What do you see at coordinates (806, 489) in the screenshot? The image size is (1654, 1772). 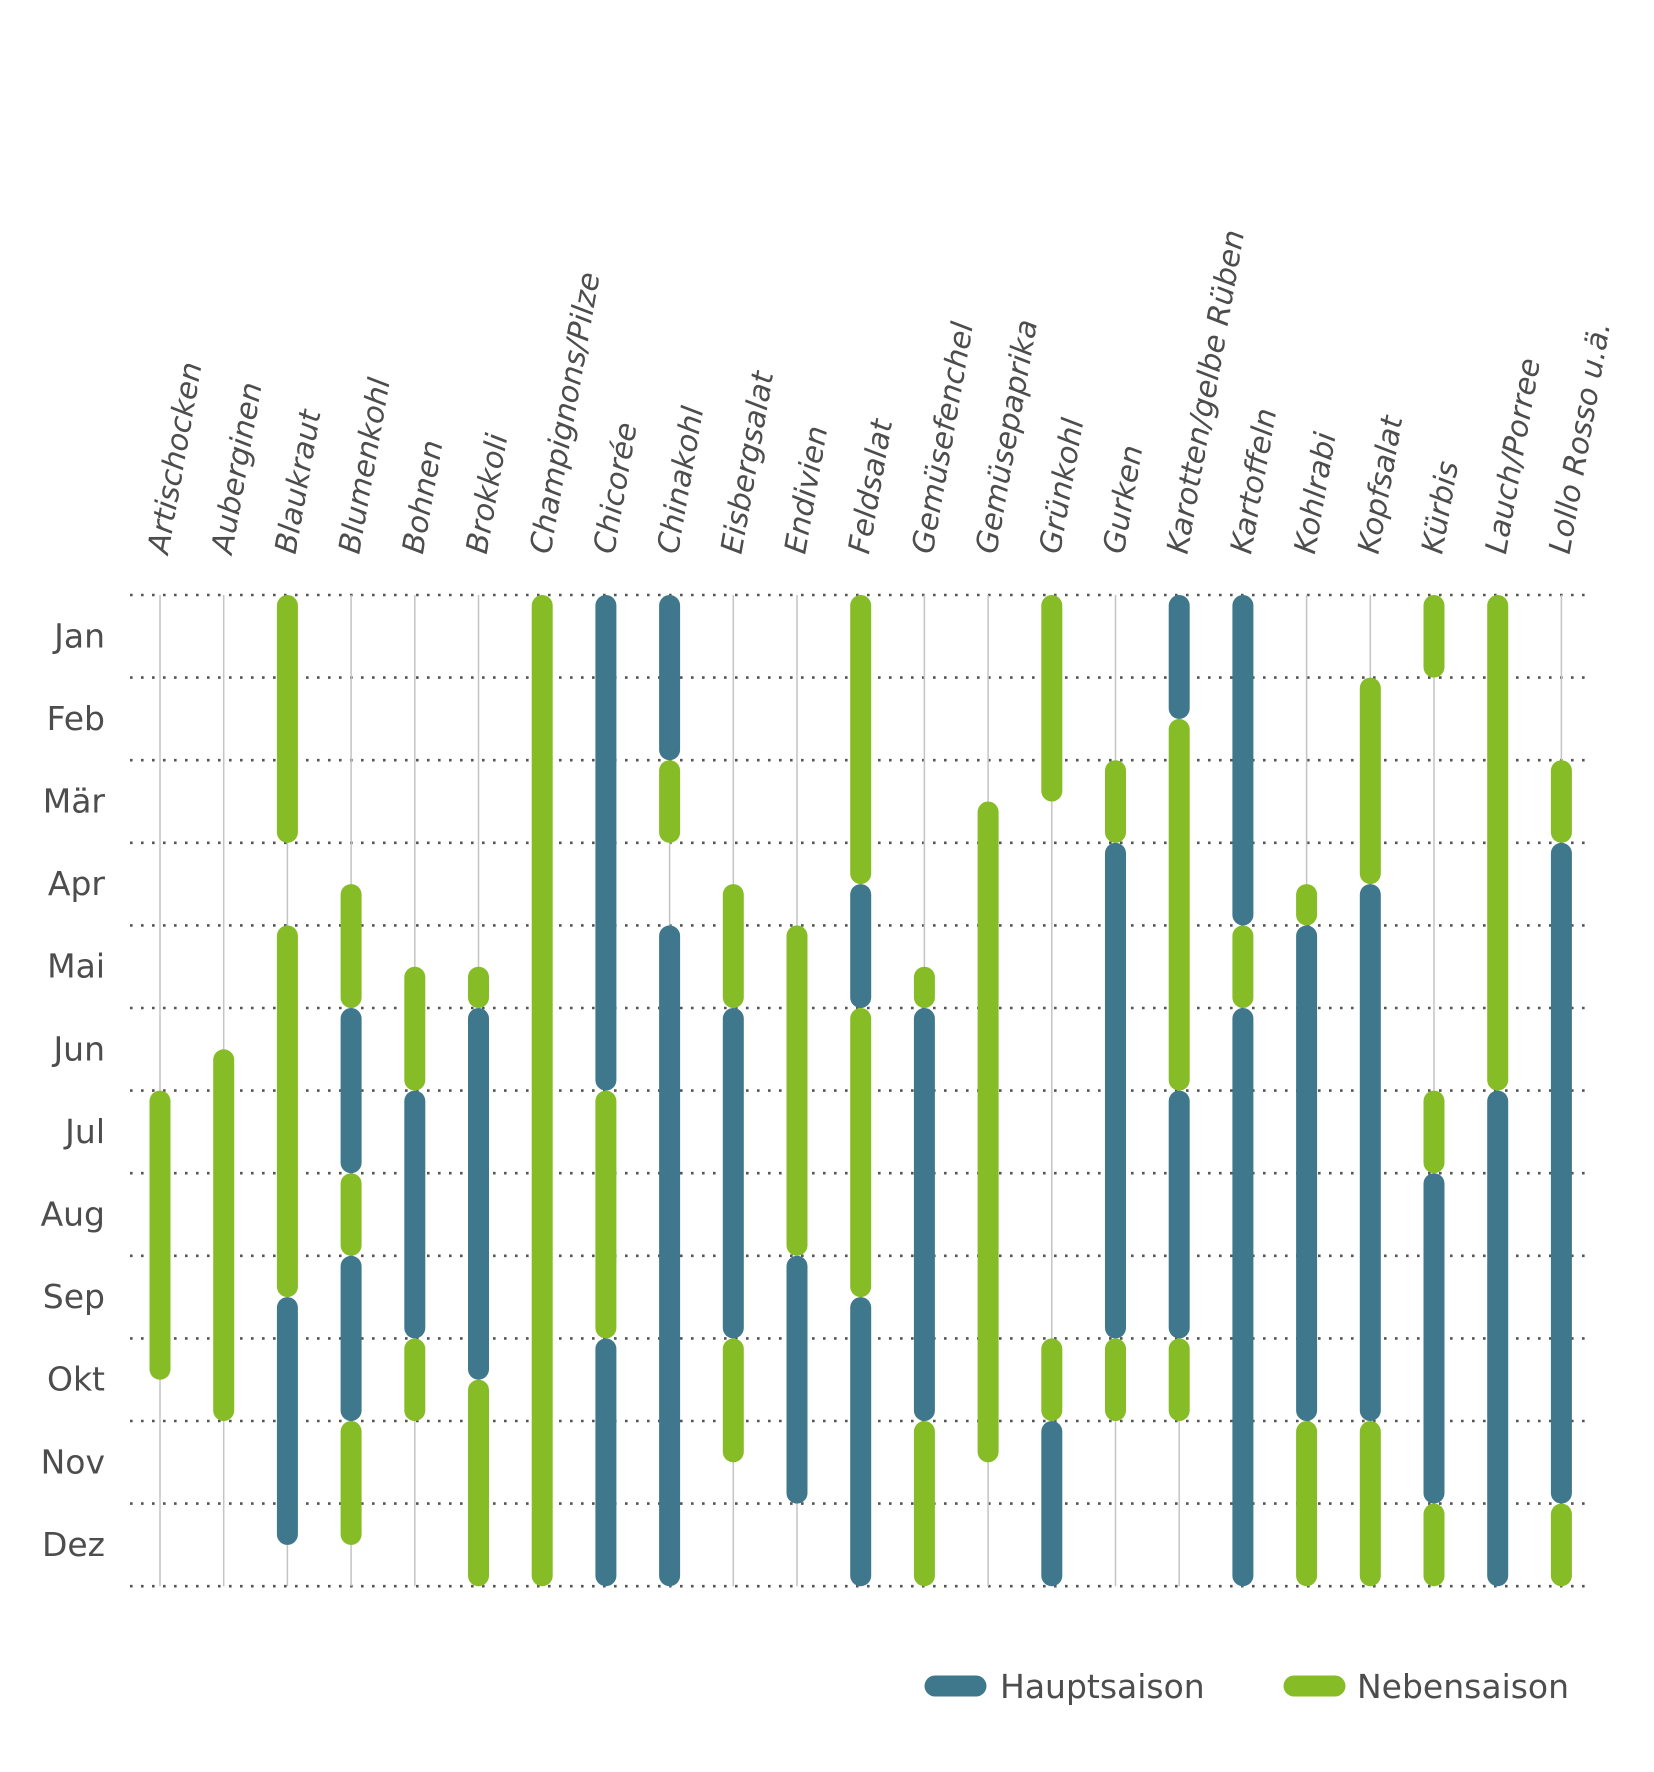 I see `vegetable-label: Endivien` at bounding box center [806, 489].